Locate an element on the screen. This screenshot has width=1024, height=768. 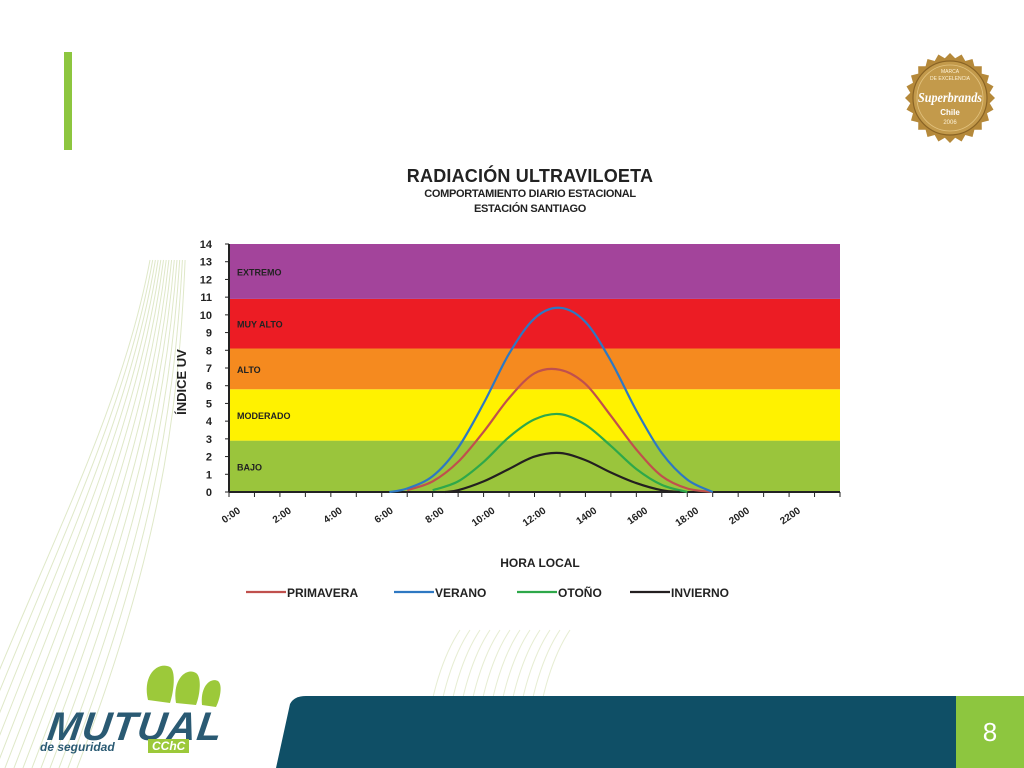
y-tick-label: 3 is located at coordinates (209, 440).